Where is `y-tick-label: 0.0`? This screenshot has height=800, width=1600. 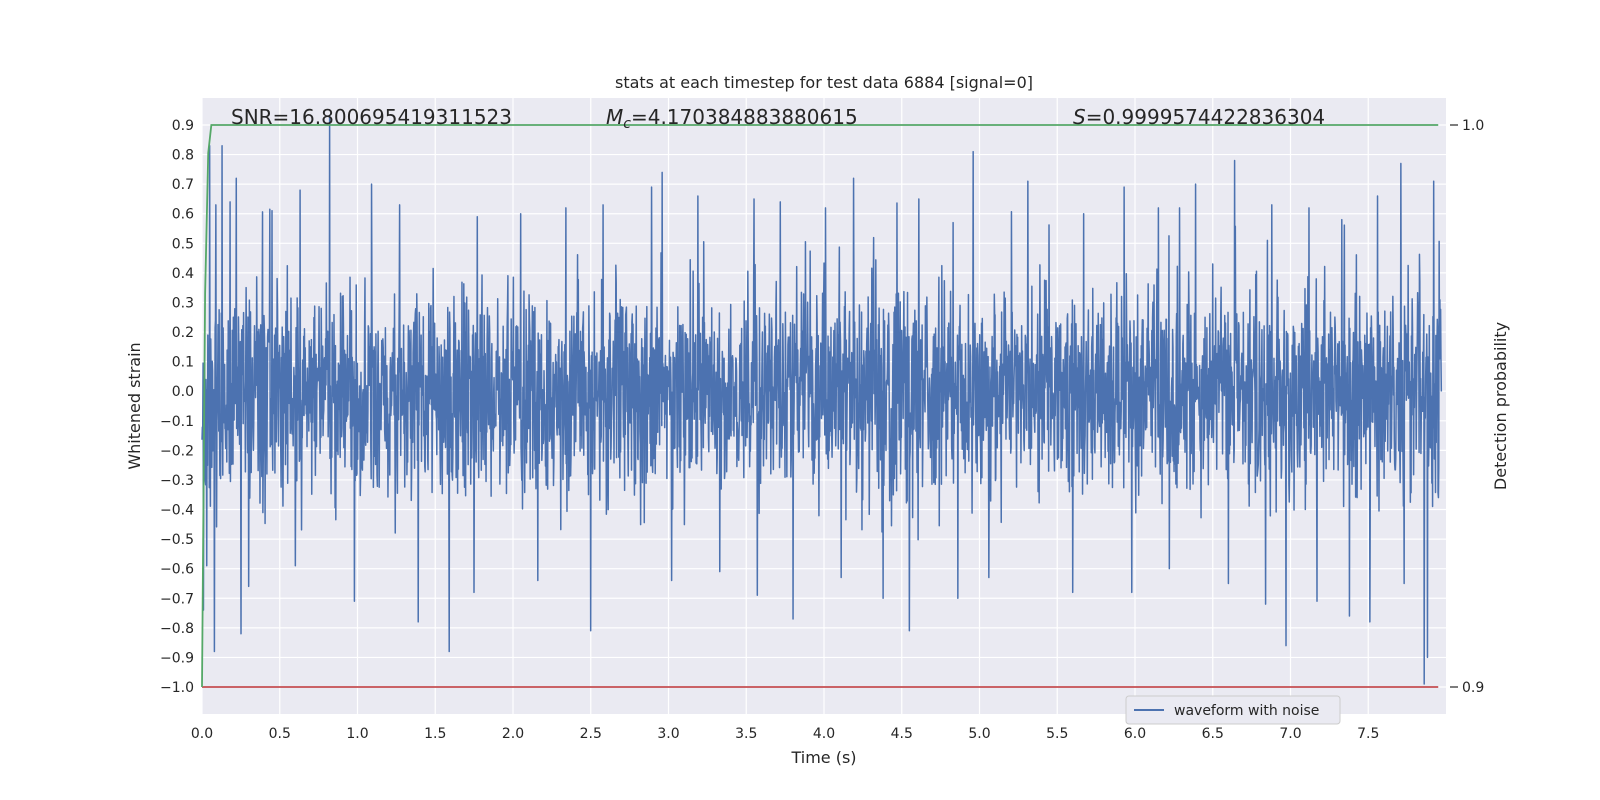 y-tick-label: 0.0 is located at coordinates (183, 392).